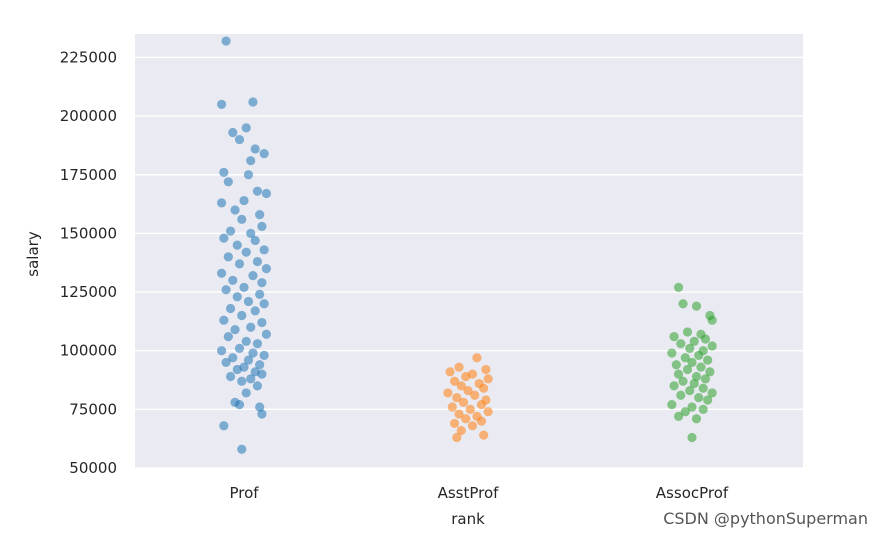 This screenshot has height=536, width=883. What do you see at coordinates (93, 468) in the screenshot?
I see `y-tick-label: 50000` at bounding box center [93, 468].